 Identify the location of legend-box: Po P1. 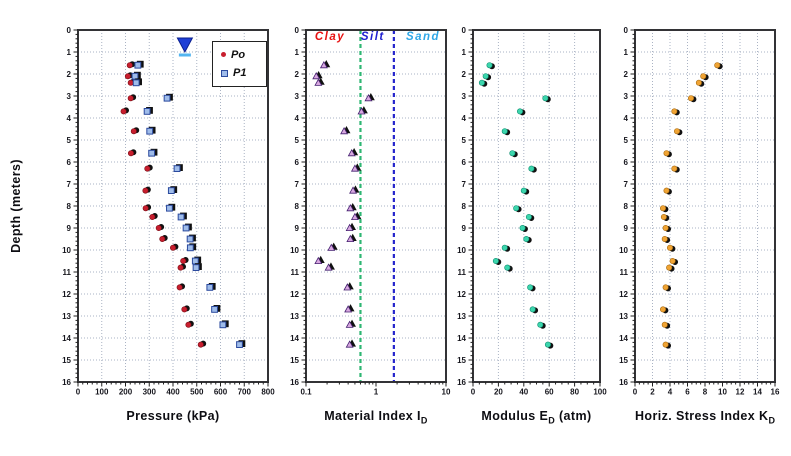
(239, 64).